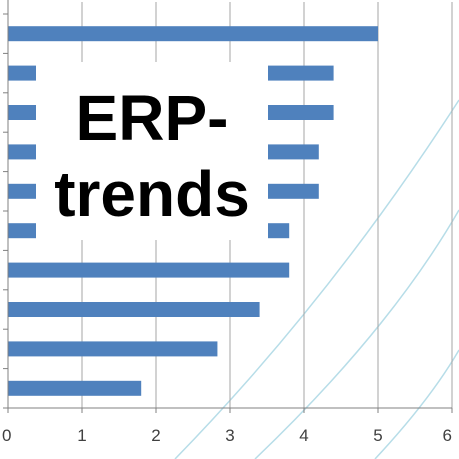 Image resolution: width=459 pixels, height=459 pixels. I want to click on x-tick-labels: 0 1 2 3 4 5 6, so click(227, 435).